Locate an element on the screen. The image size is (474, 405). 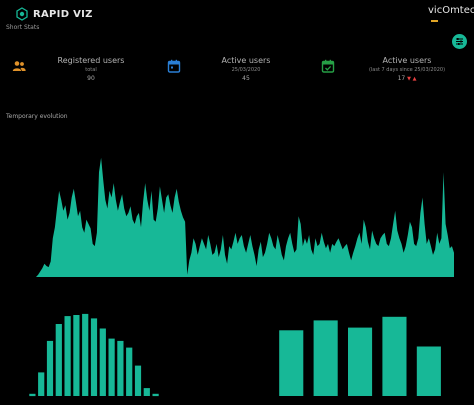
kpi-active-users-date: 25/03/2020 is located at coordinates (246, 70).